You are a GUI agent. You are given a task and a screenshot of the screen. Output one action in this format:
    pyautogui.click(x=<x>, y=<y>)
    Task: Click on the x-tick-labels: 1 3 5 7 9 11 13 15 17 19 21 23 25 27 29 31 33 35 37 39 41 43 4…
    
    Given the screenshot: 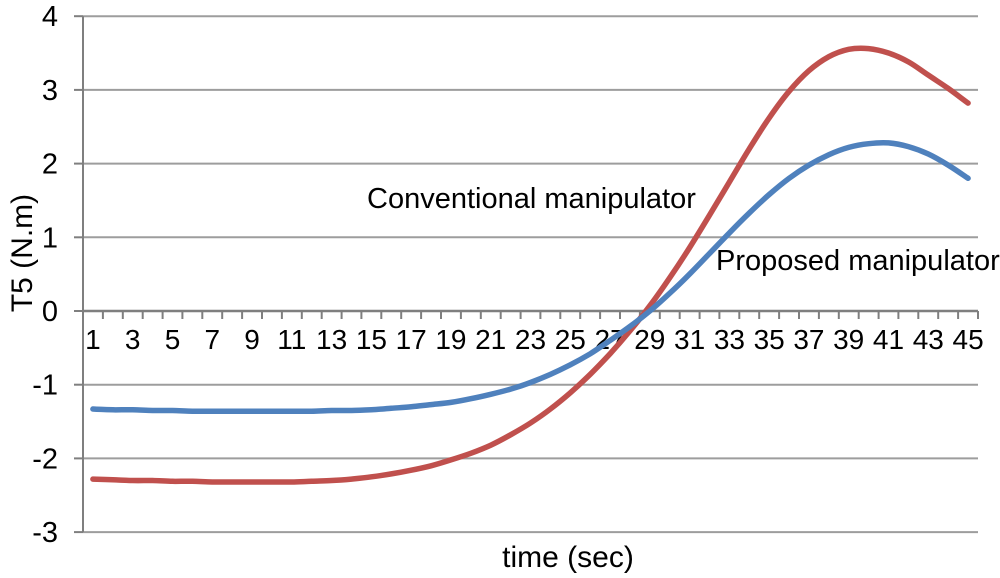 What is the action you would take?
    pyautogui.click(x=534, y=339)
    